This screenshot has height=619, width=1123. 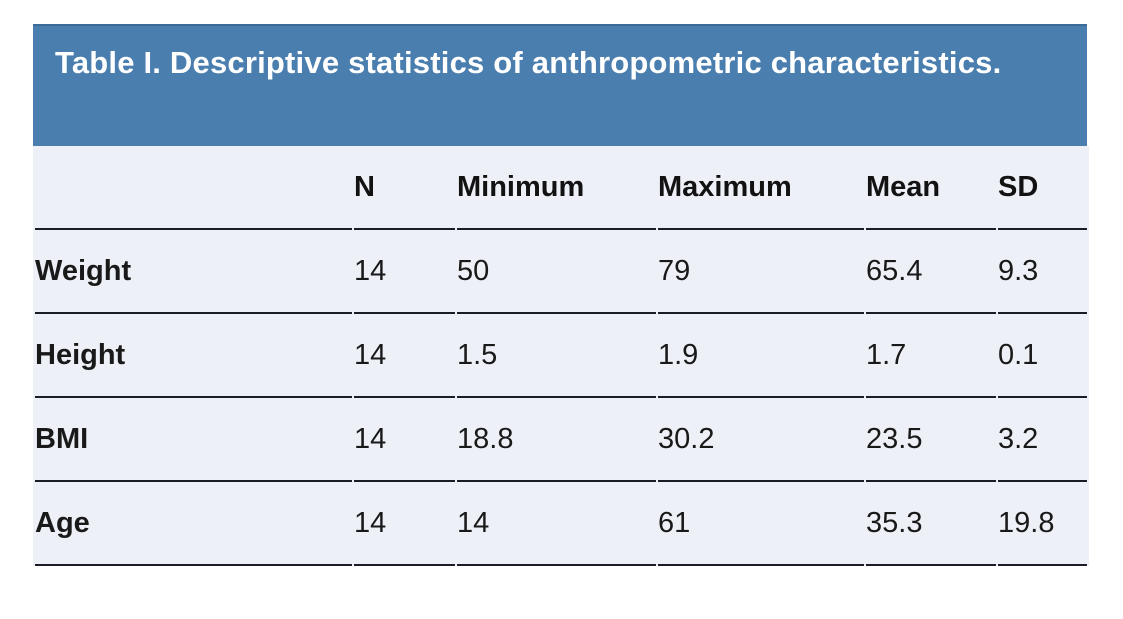 What do you see at coordinates (556, 440) in the screenshot?
I see `cell-bmi-minimum: 18.8` at bounding box center [556, 440].